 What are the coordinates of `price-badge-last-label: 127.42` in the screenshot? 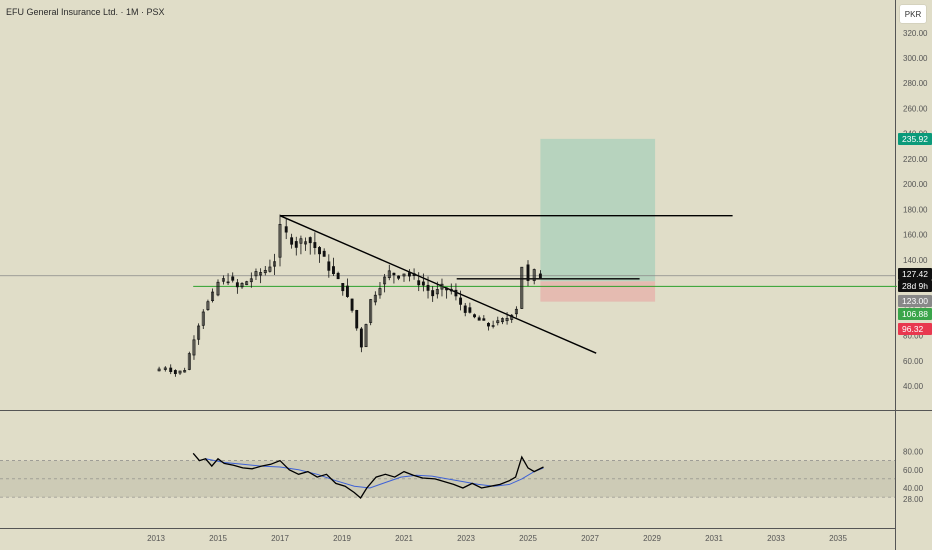 It's located at (915, 274).